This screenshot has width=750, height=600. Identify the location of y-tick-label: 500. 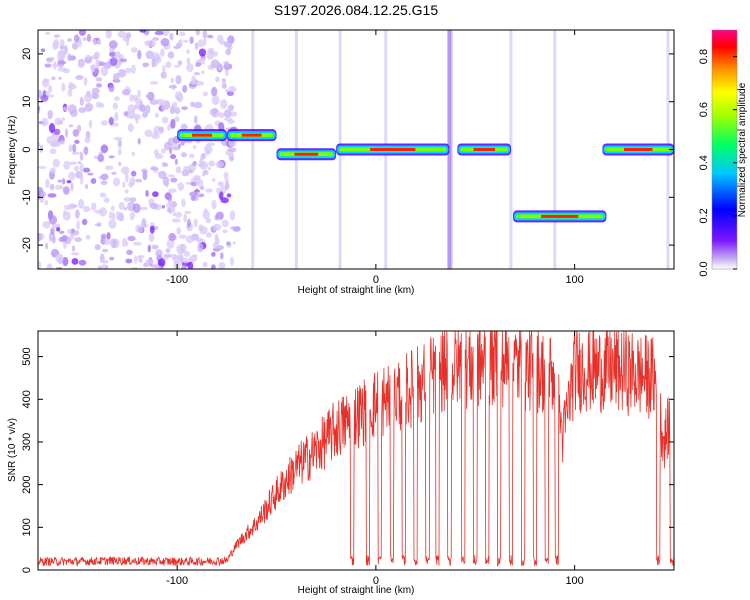
(27, 356).